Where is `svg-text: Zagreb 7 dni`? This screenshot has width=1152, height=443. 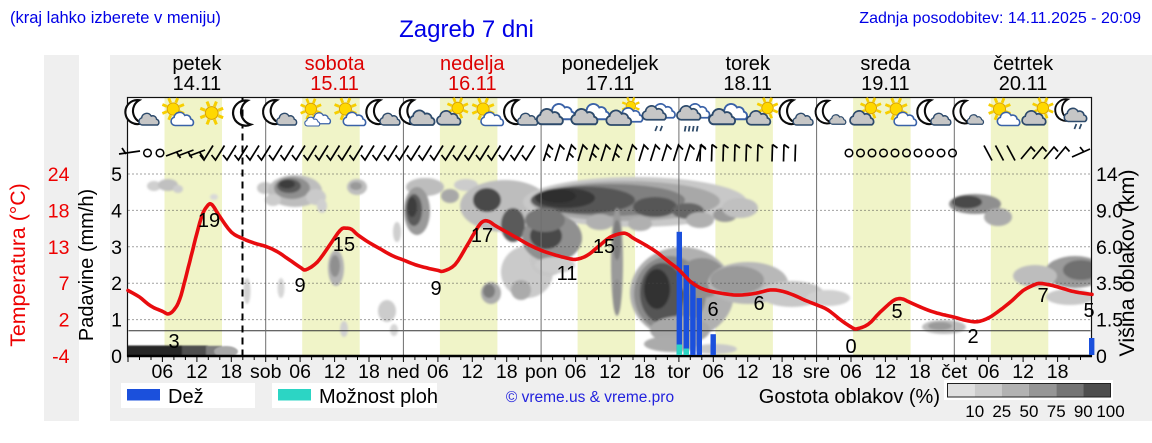 svg-text: Zagreb 7 dni is located at coordinates (466, 29).